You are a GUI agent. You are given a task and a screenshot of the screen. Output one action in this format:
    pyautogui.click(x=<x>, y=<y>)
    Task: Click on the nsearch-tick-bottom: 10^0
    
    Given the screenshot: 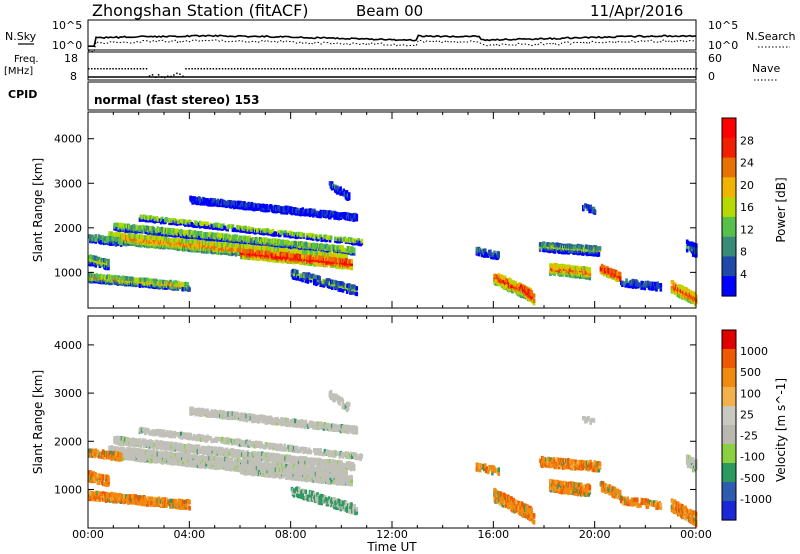 What is the action you would take?
    pyautogui.click(x=723, y=45)
    